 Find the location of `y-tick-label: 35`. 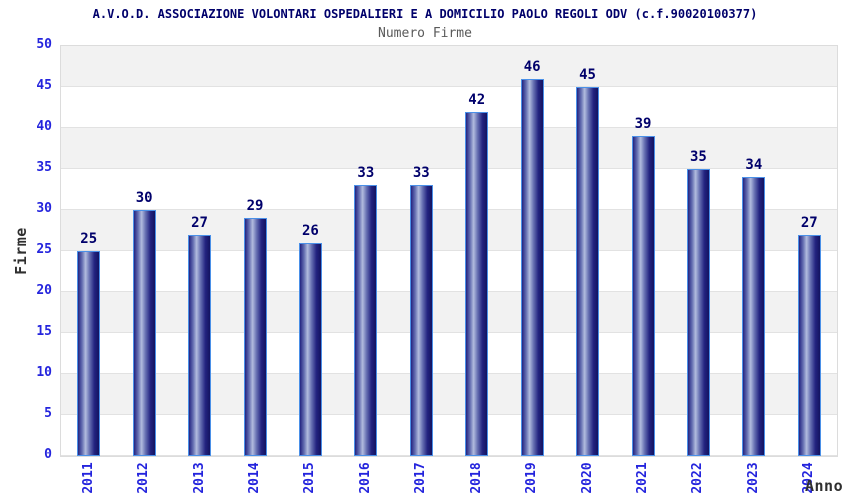

y-tick-label: 35 is located at coordinates (44, 167).